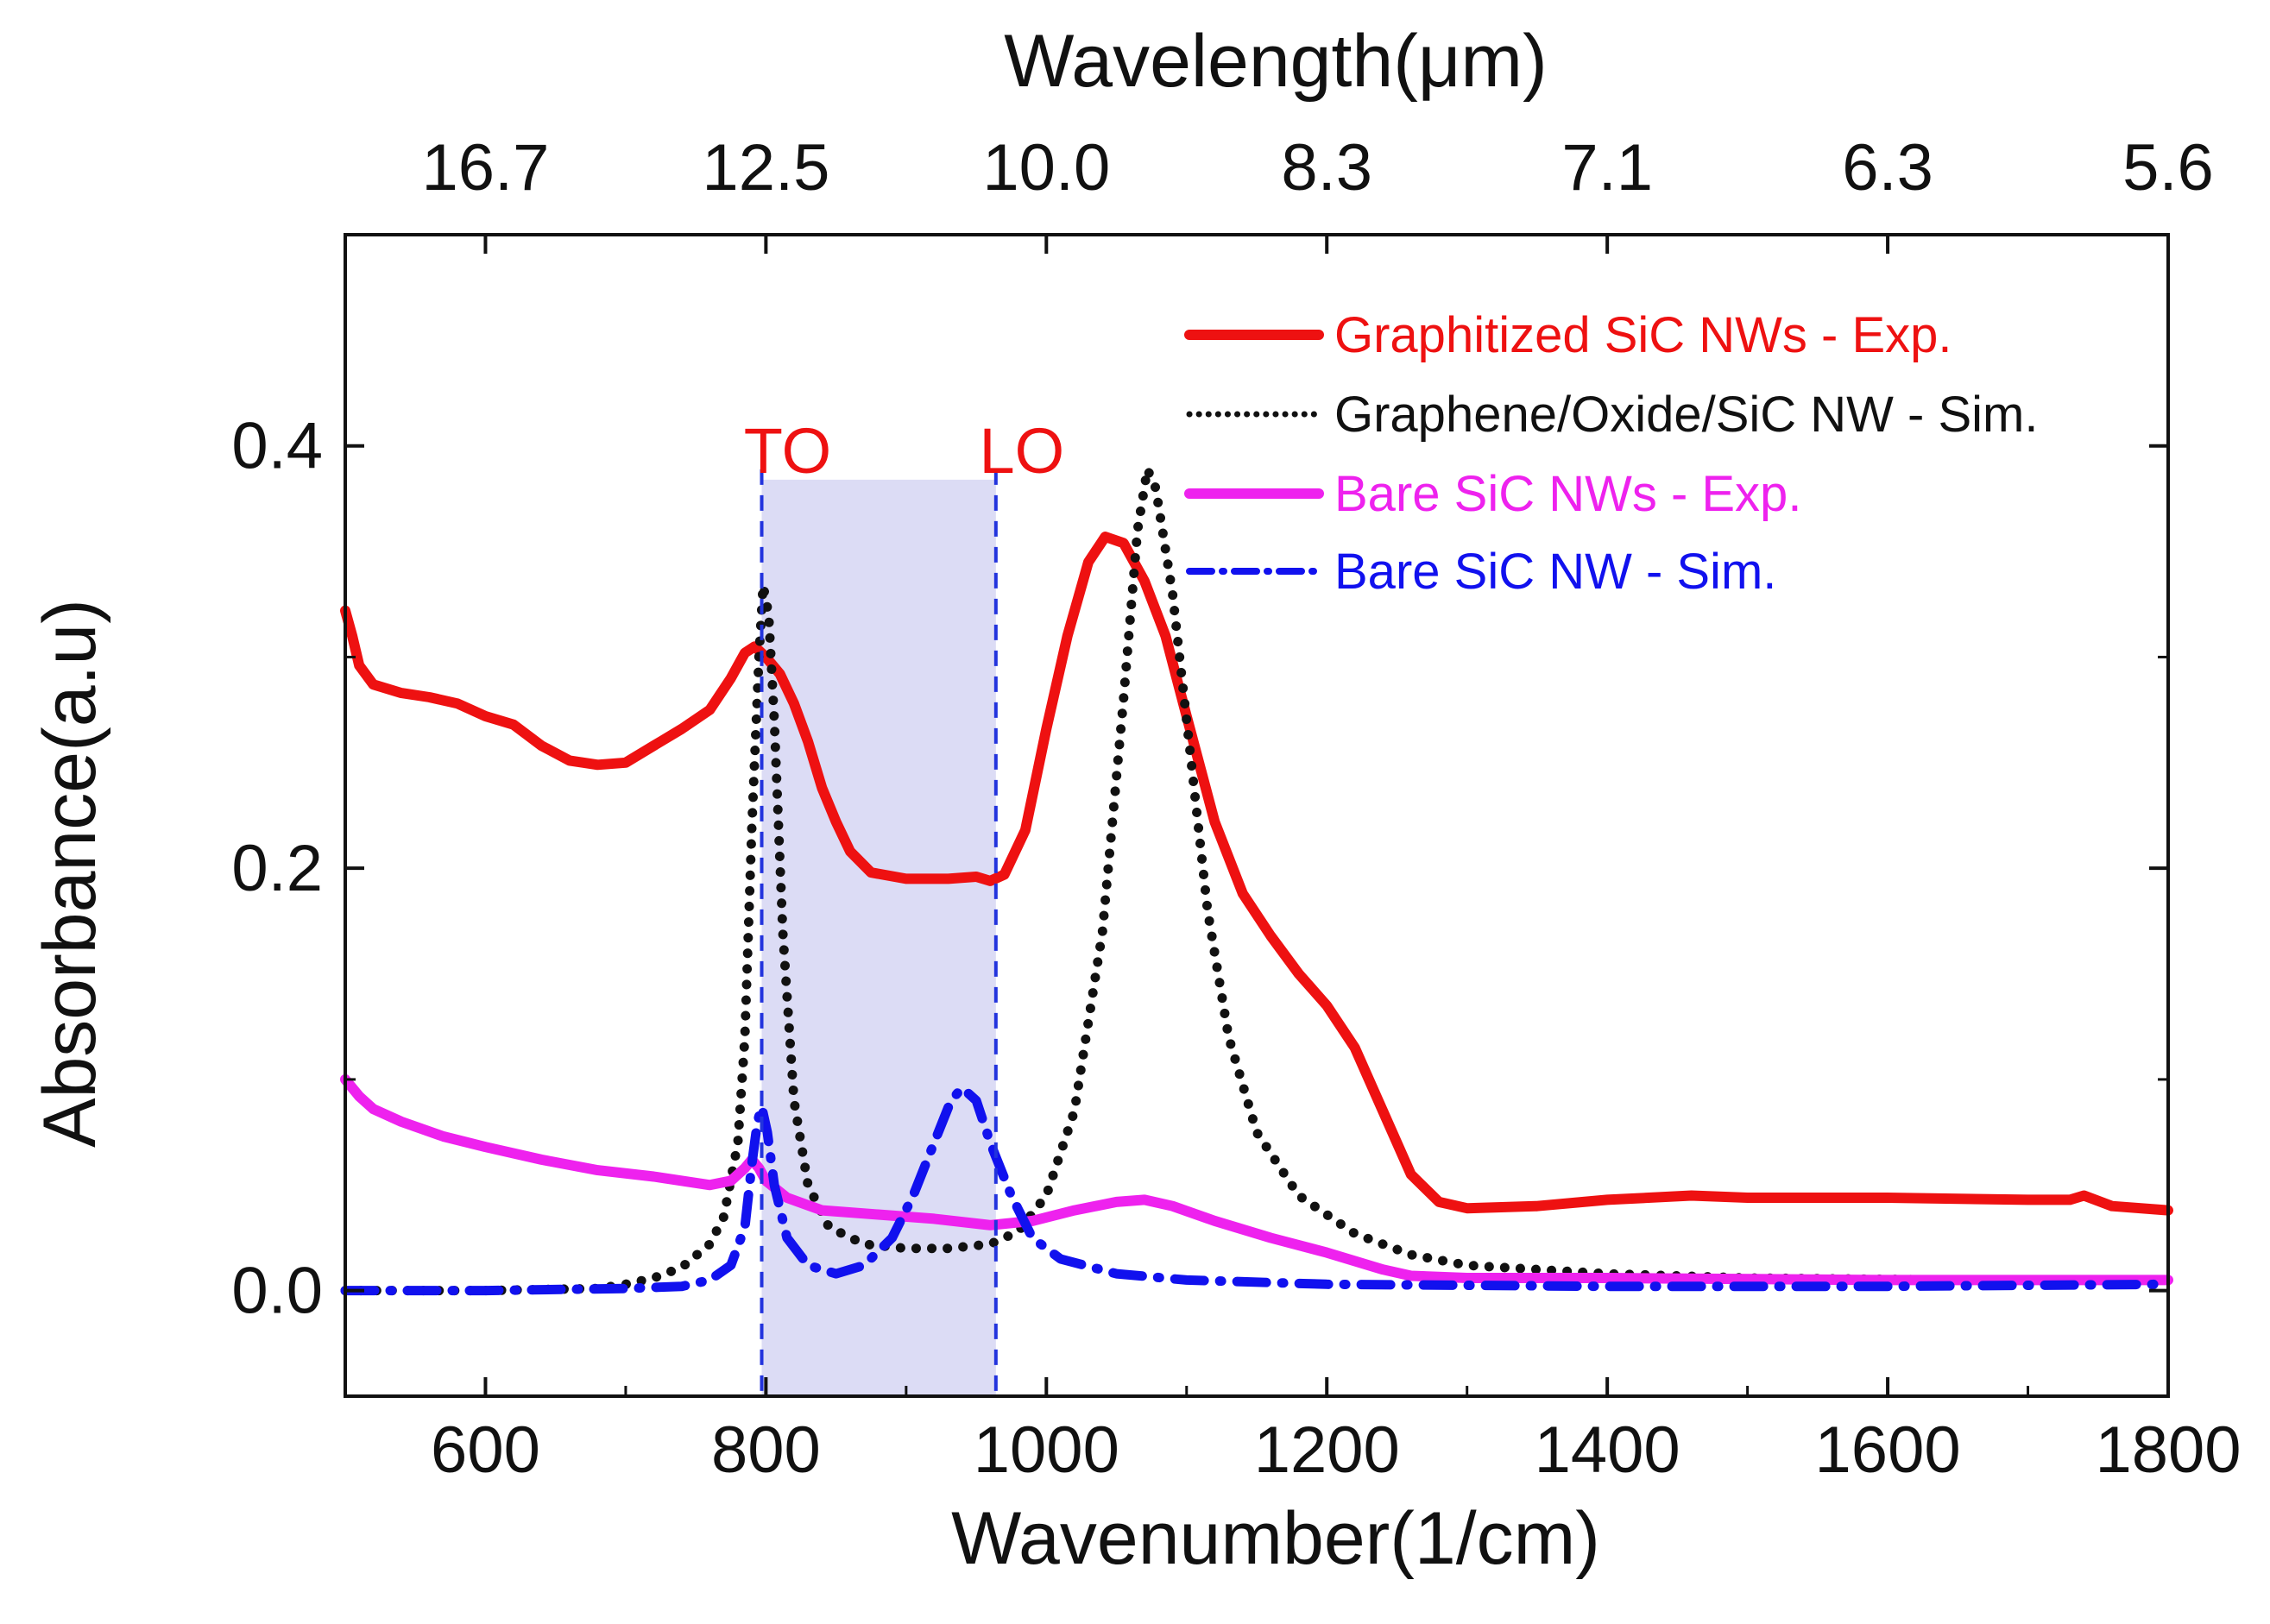  Describe the element at coordinates (1275, 1538) in the screenshot. I see `x-axis-title: Wavenumber(1/cm)` at that location.